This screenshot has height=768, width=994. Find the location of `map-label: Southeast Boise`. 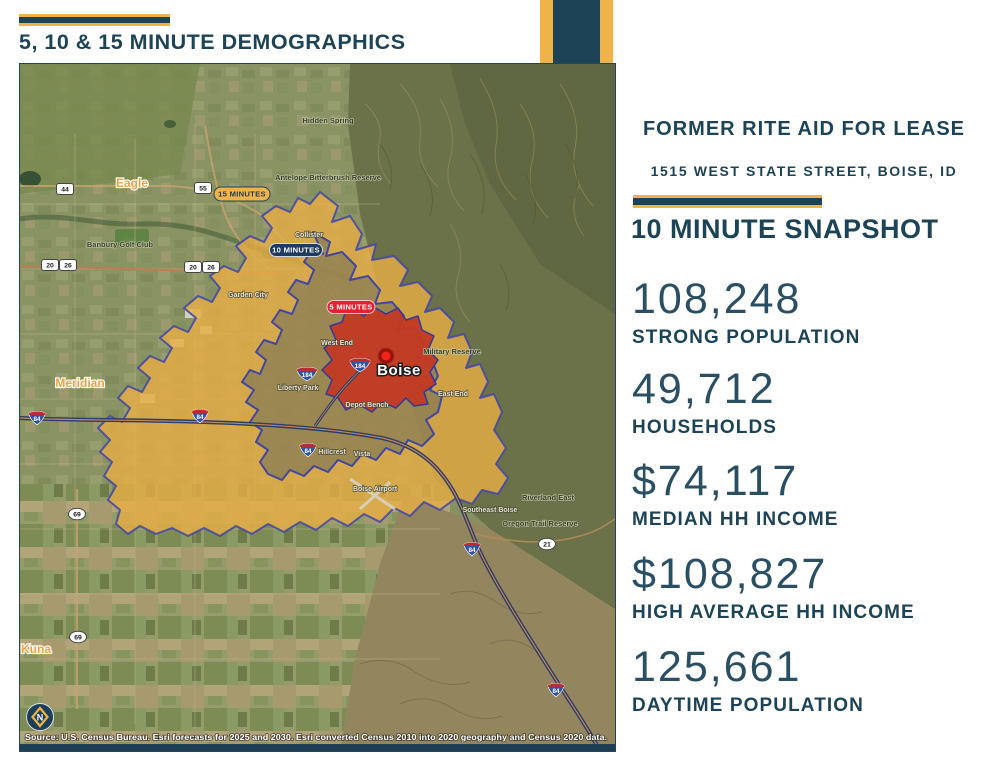

map-label: Southeast Boise is located at coordinates (490, 510).